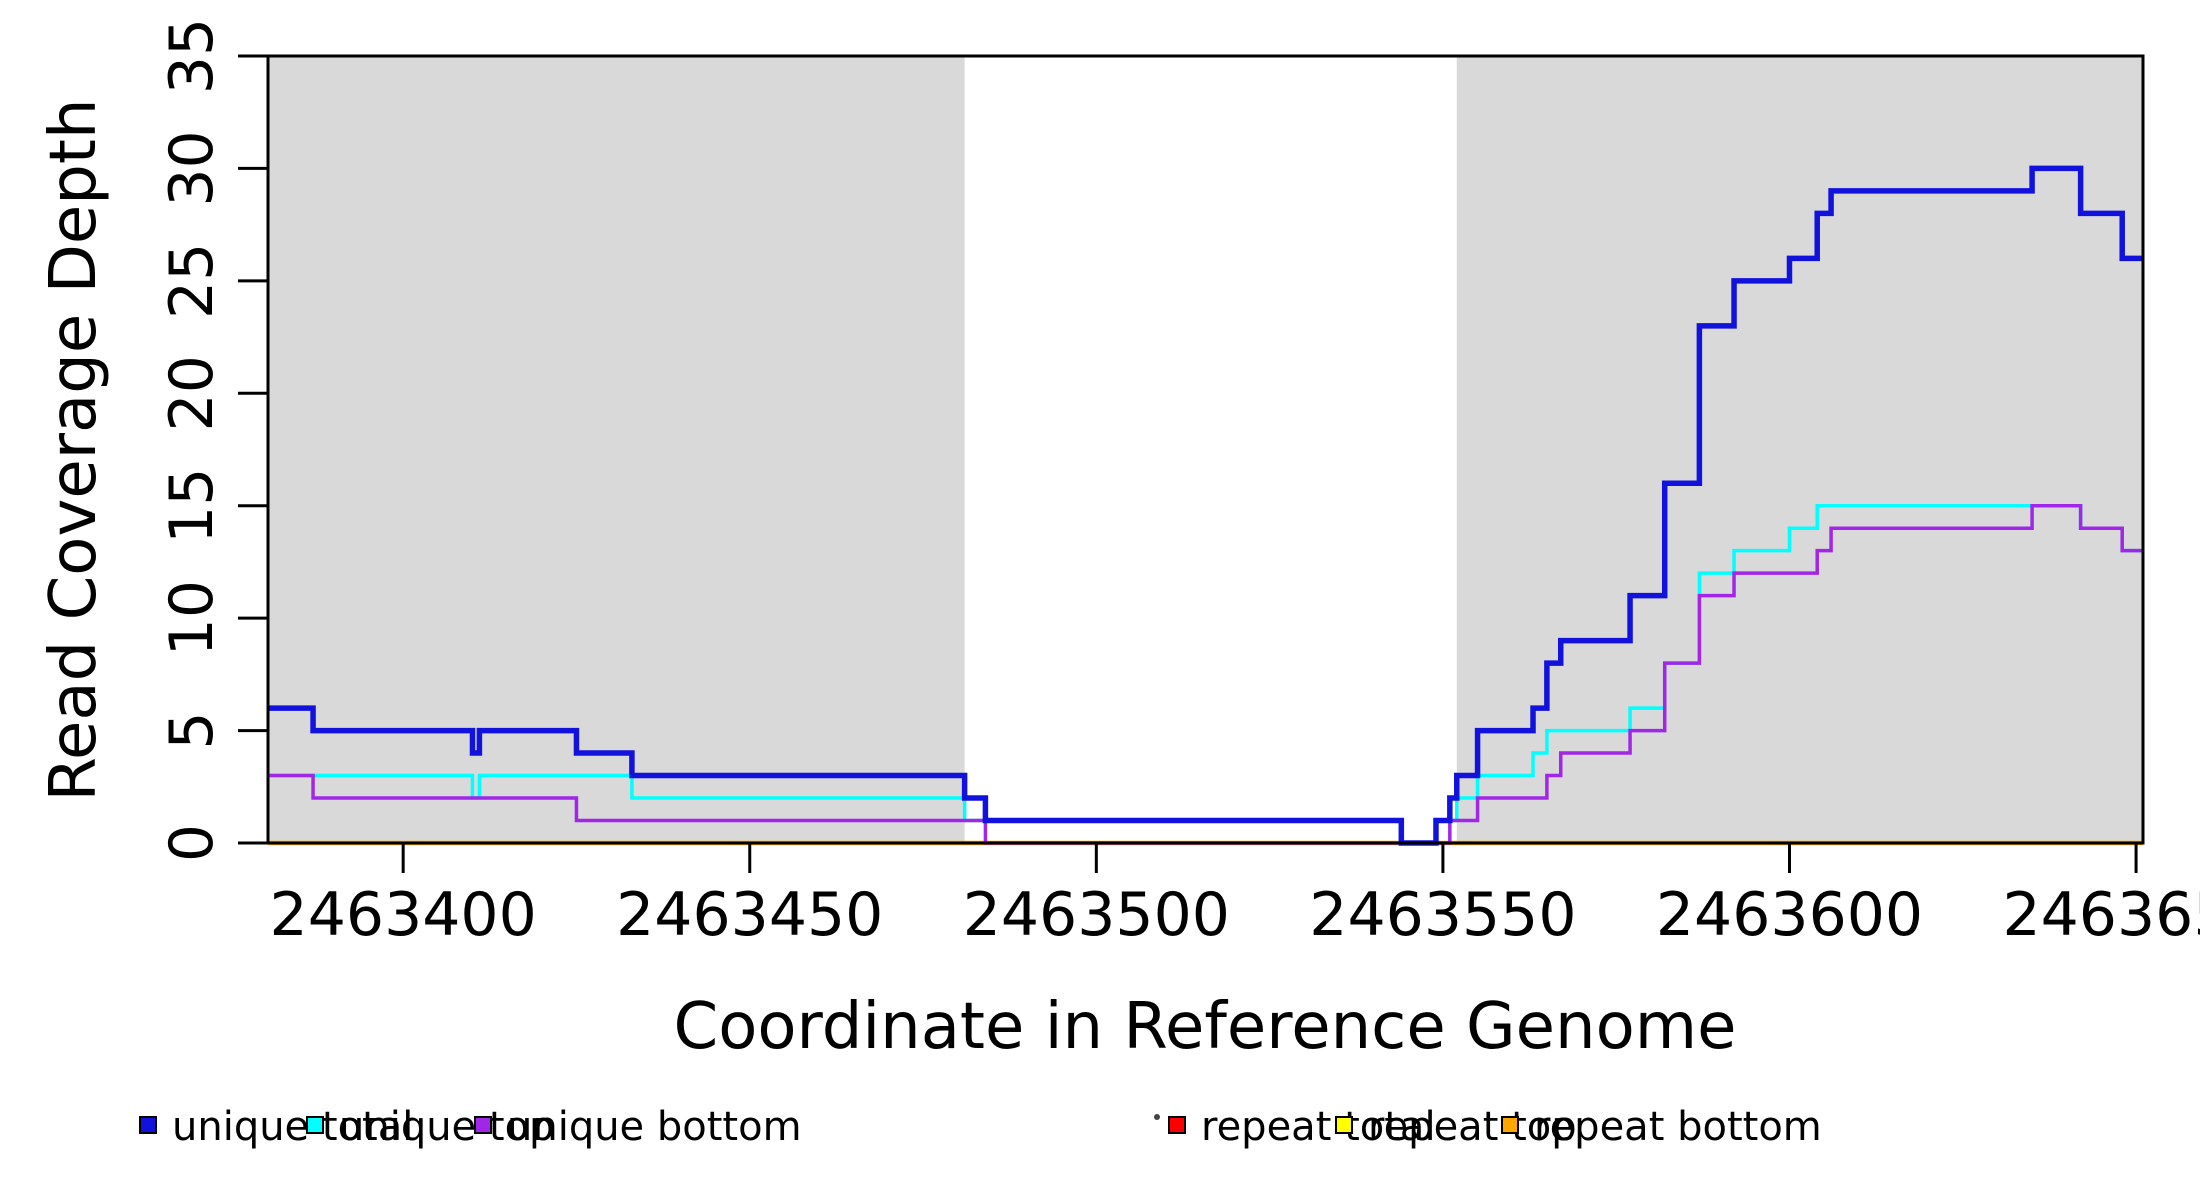  What do you see at coordinates (403, 915) in the screenshot?
I see `x-tick-label: 2463400` at bounding box center [403, 915].